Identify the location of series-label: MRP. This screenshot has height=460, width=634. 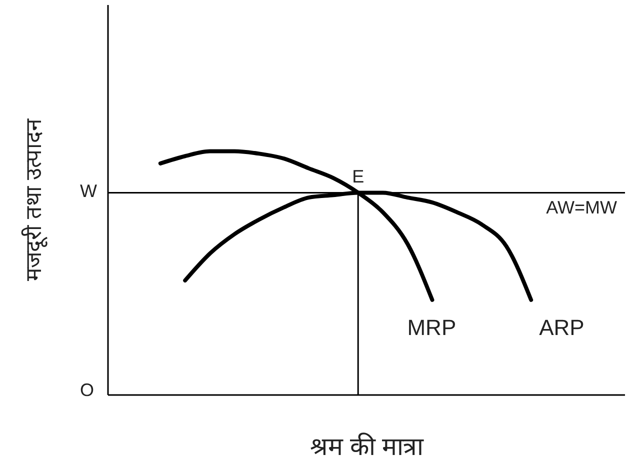
(431, 327).